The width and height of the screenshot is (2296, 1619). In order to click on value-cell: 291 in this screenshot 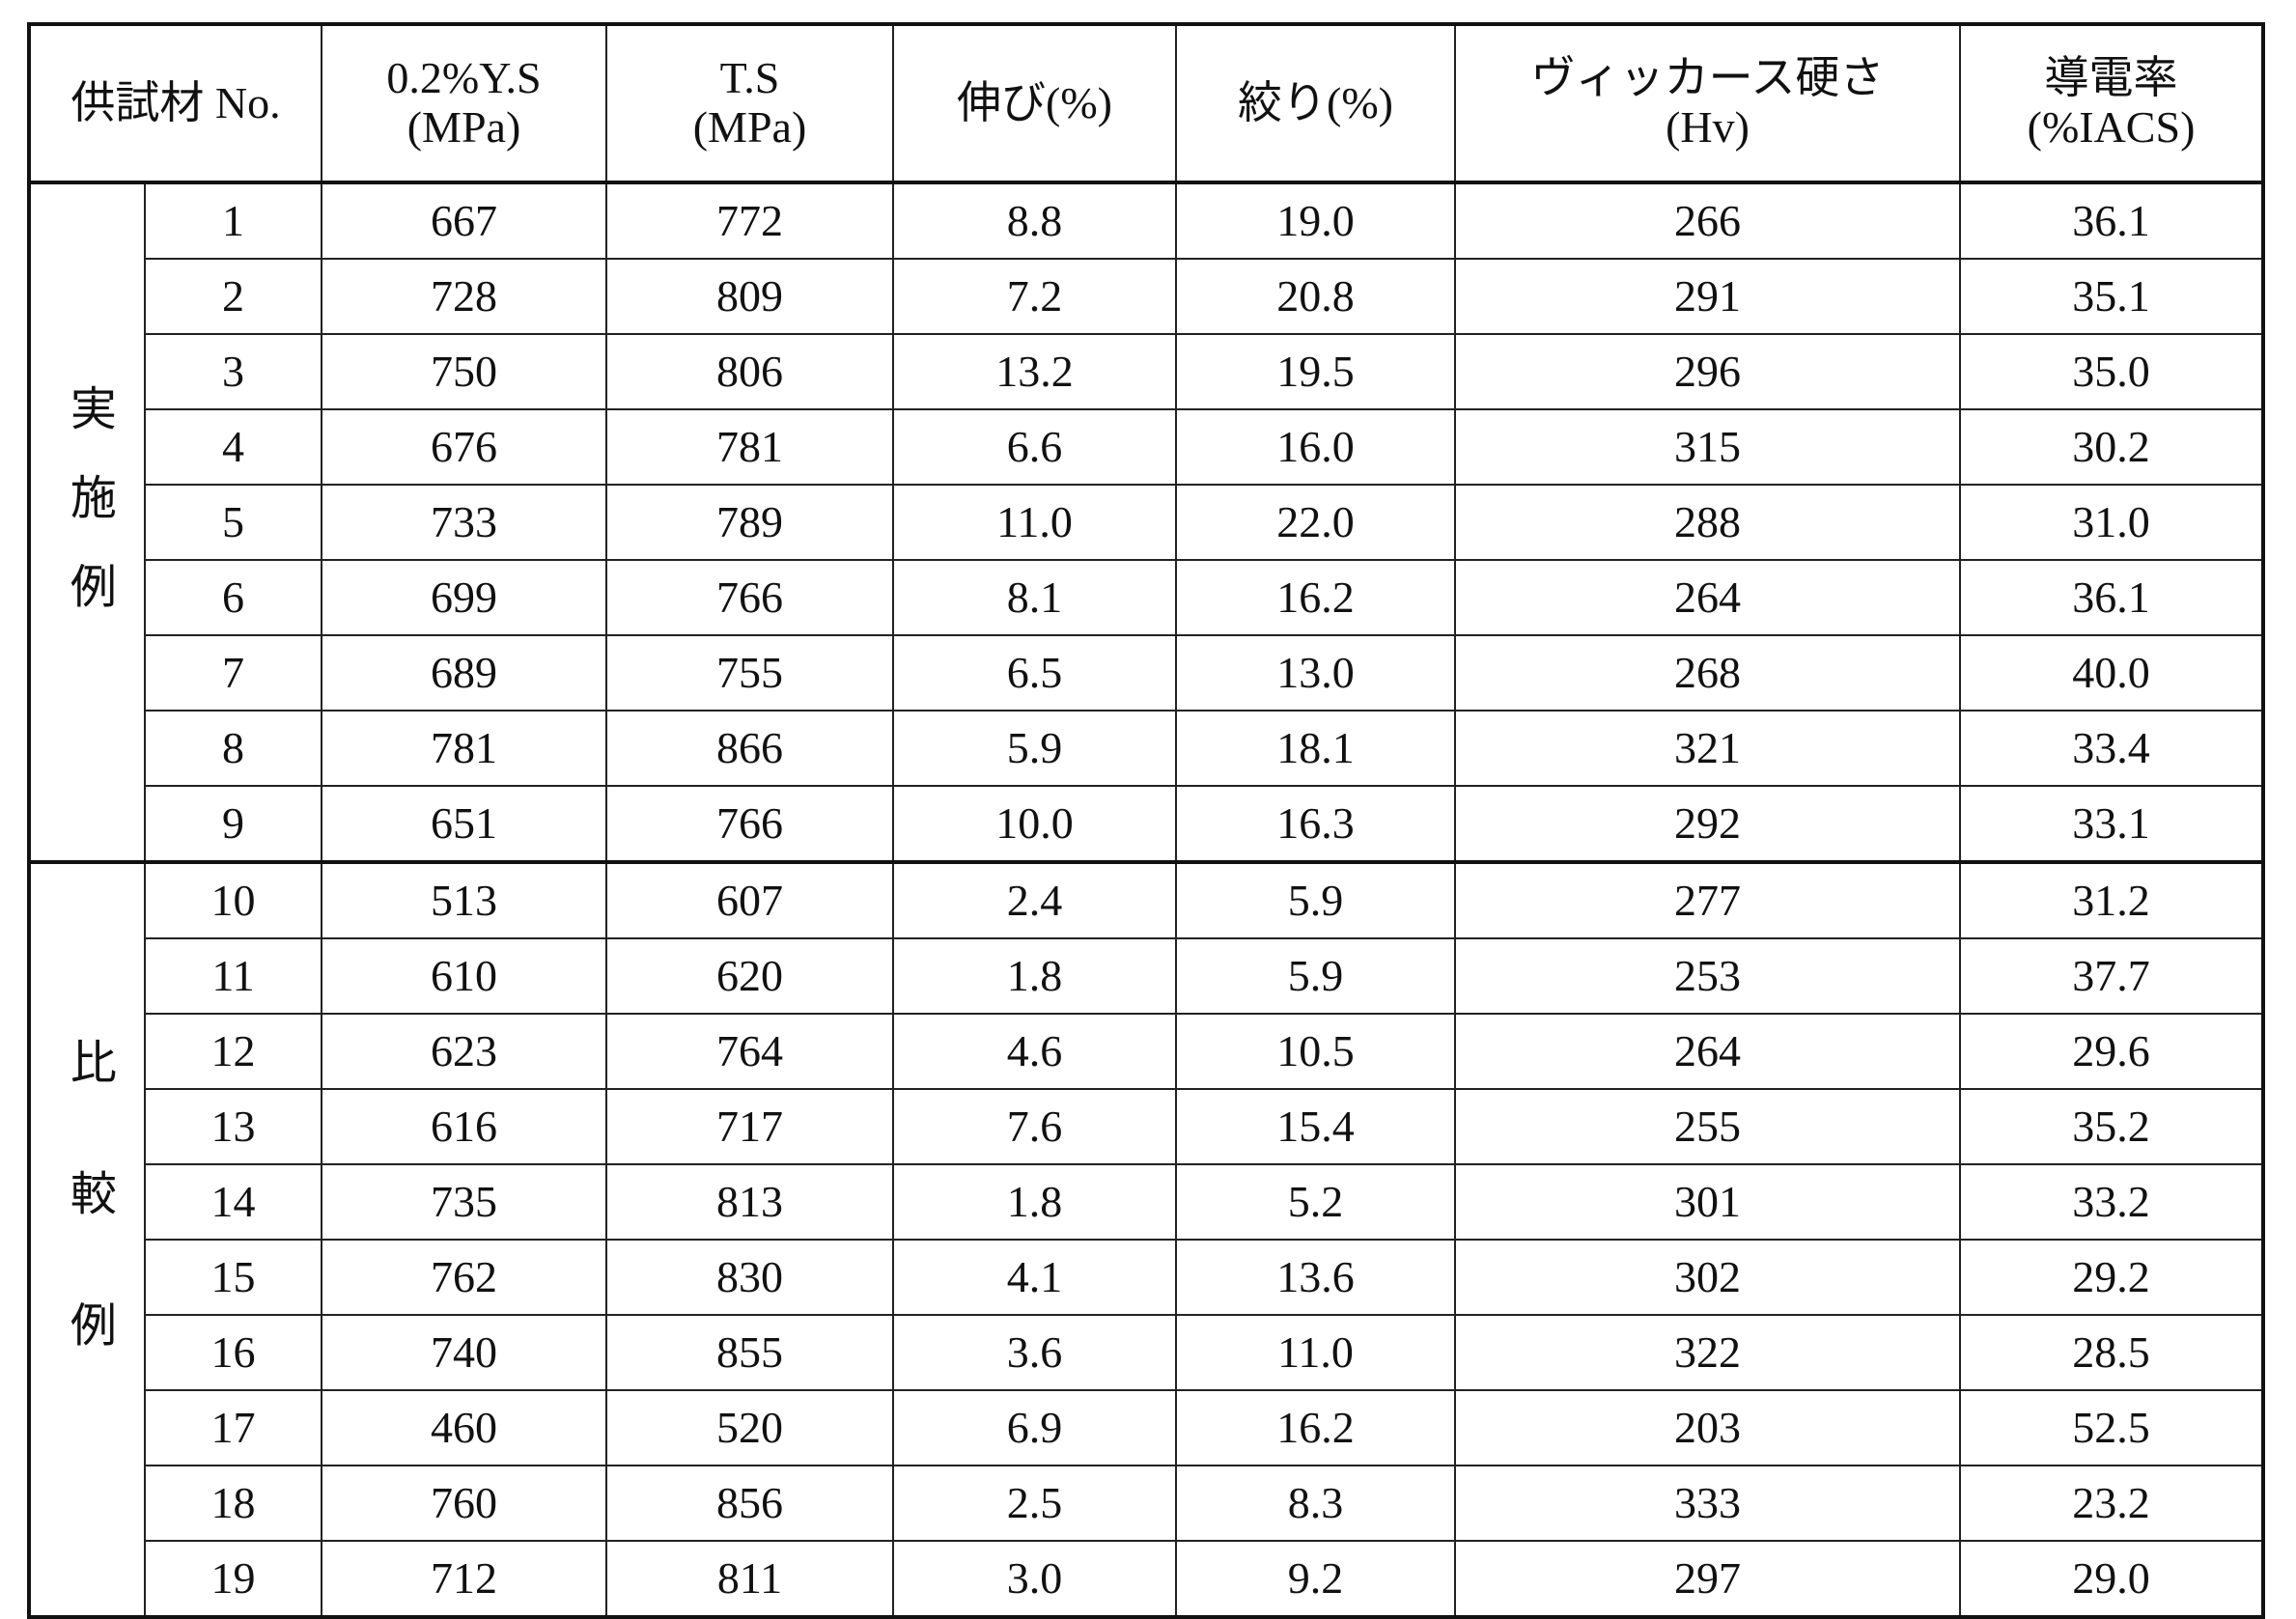, I will do `click(1708, 296)`.